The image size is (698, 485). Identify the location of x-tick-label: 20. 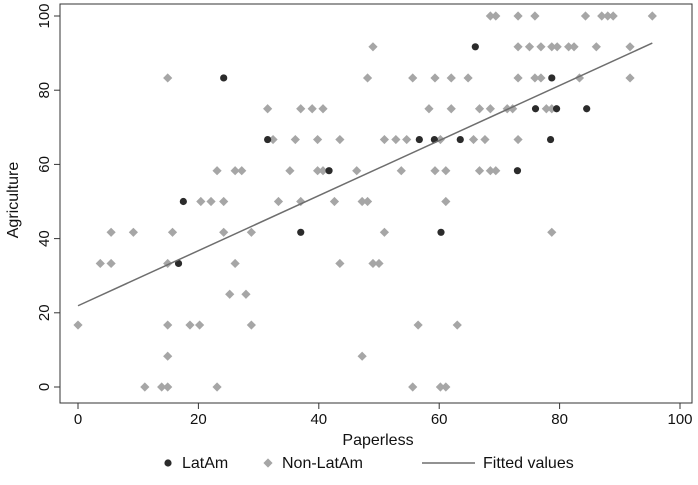
(198, 419).